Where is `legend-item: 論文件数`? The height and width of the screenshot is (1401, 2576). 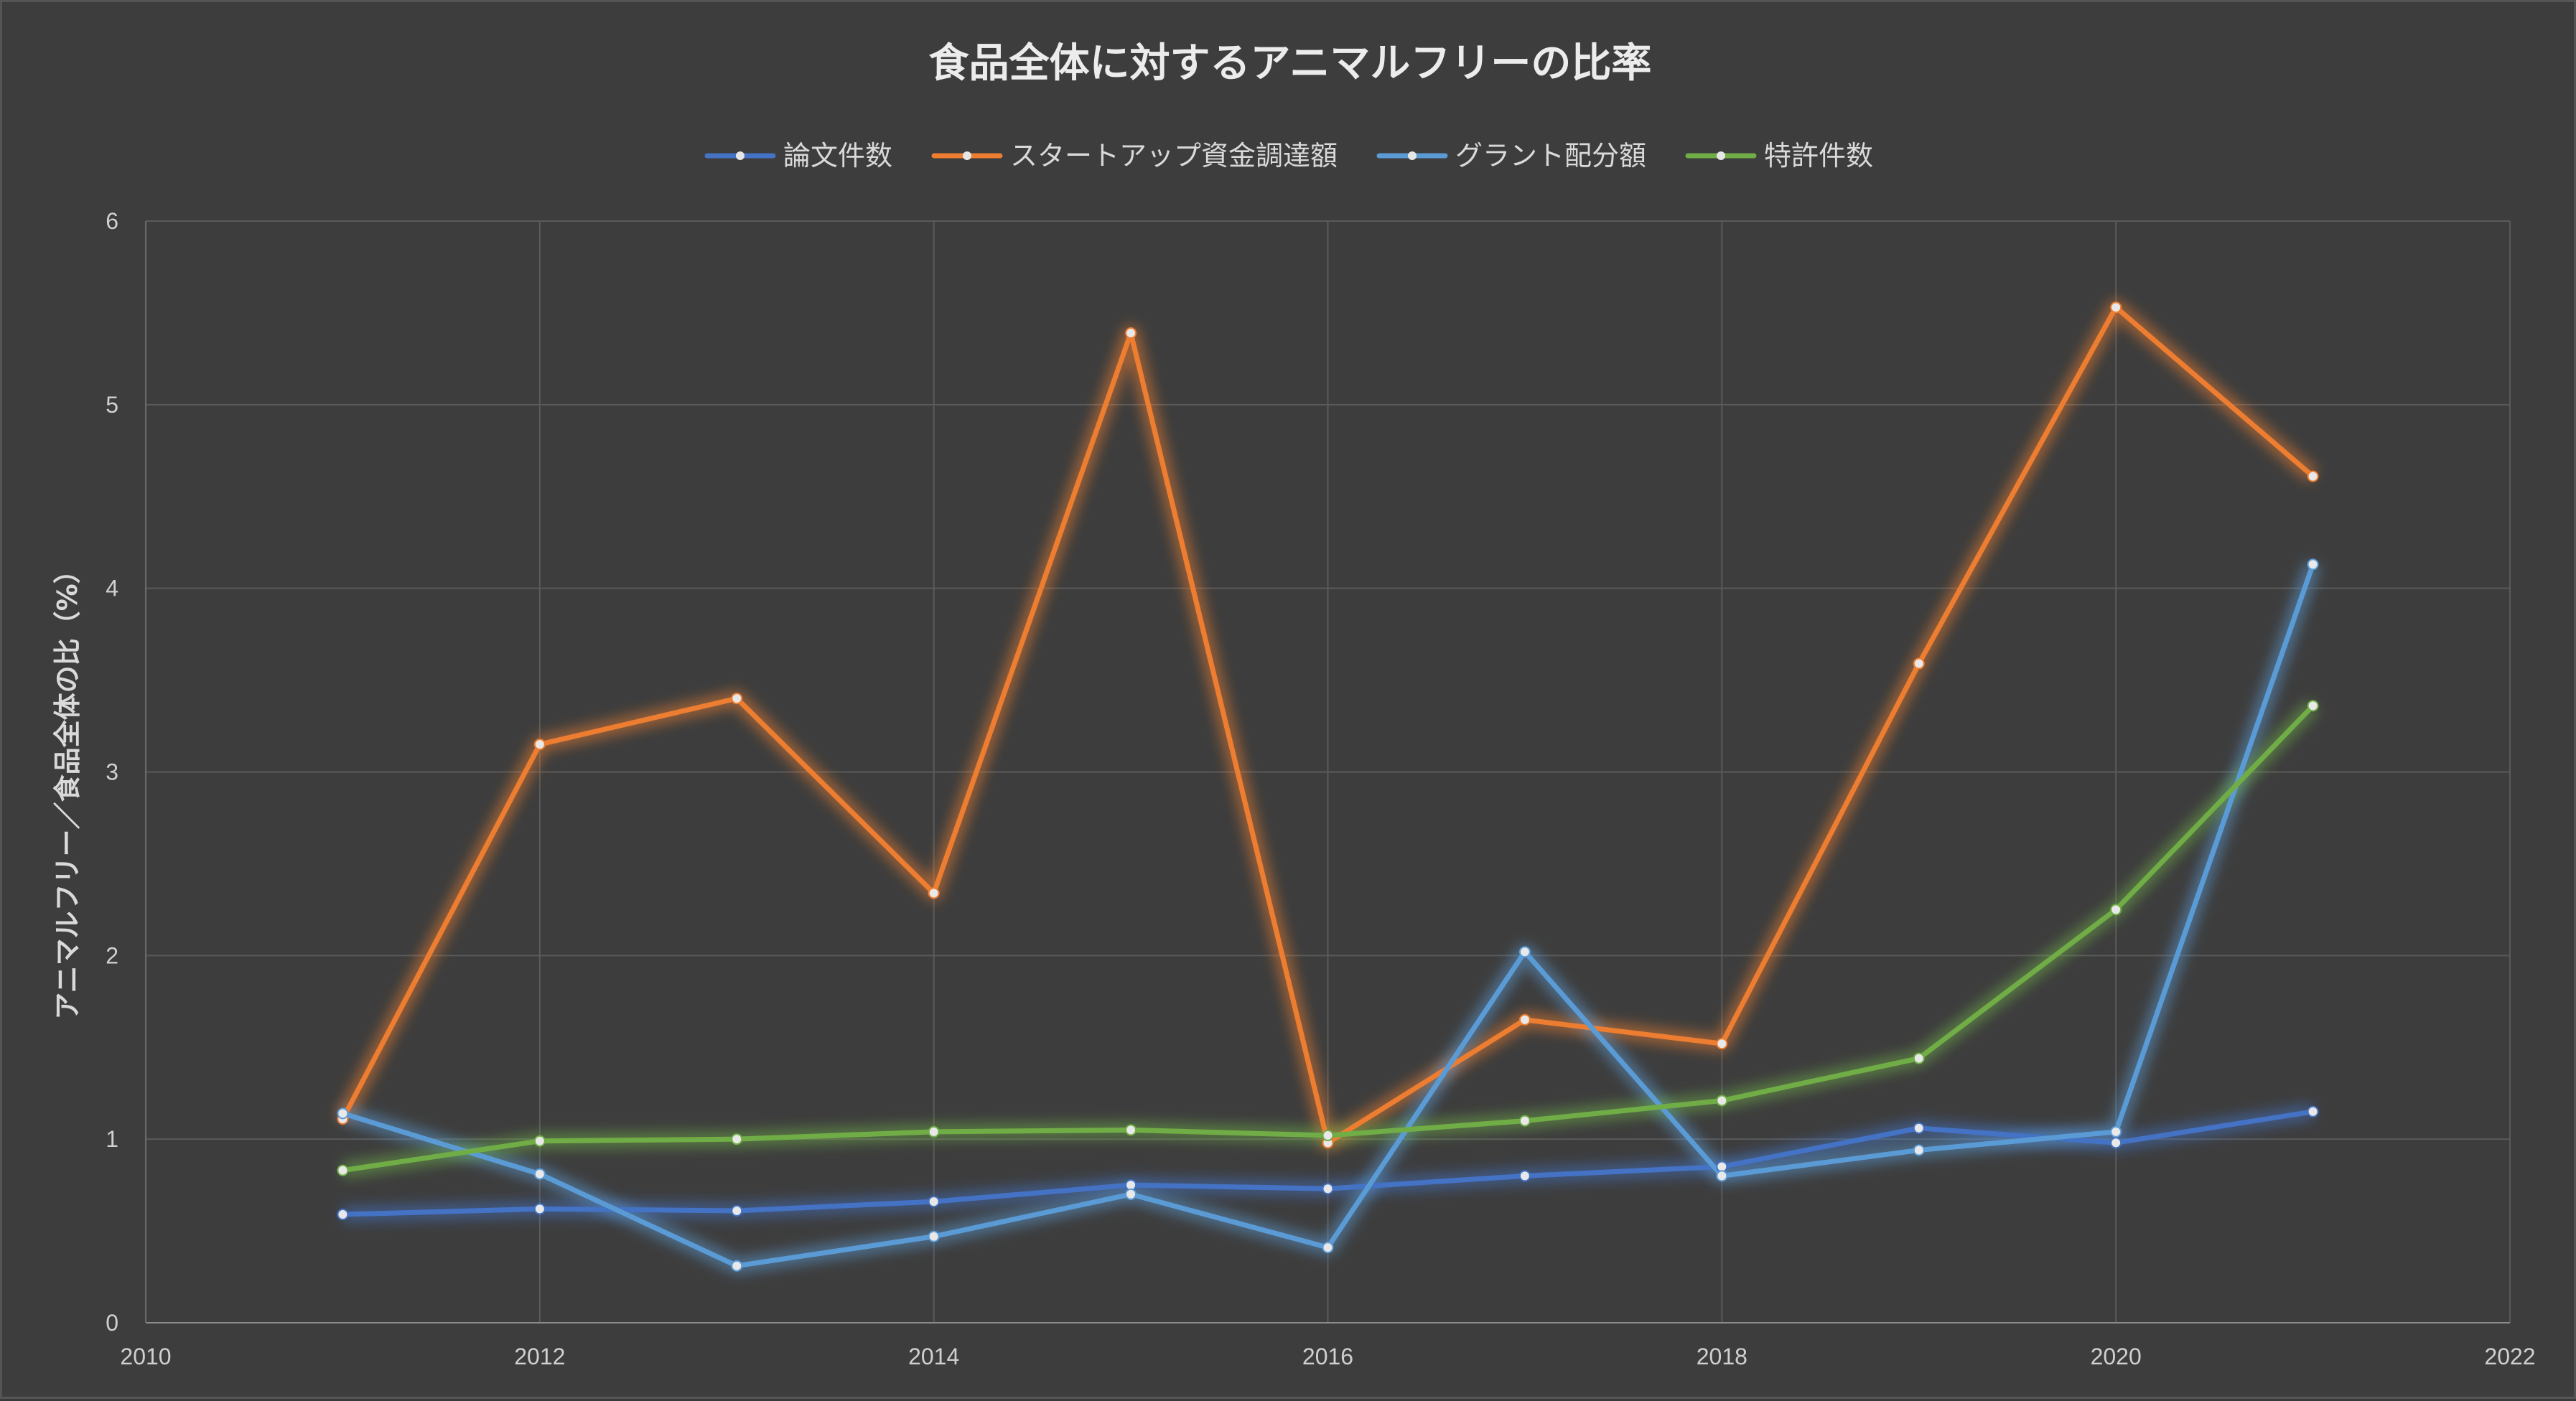
legend-item: 論文件数 is located at coordinates (798, 156).